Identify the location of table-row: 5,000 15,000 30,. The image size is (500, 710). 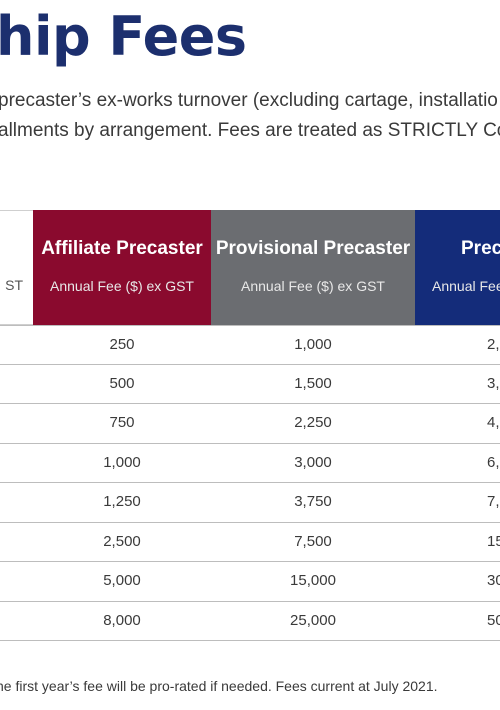
(250, 582).